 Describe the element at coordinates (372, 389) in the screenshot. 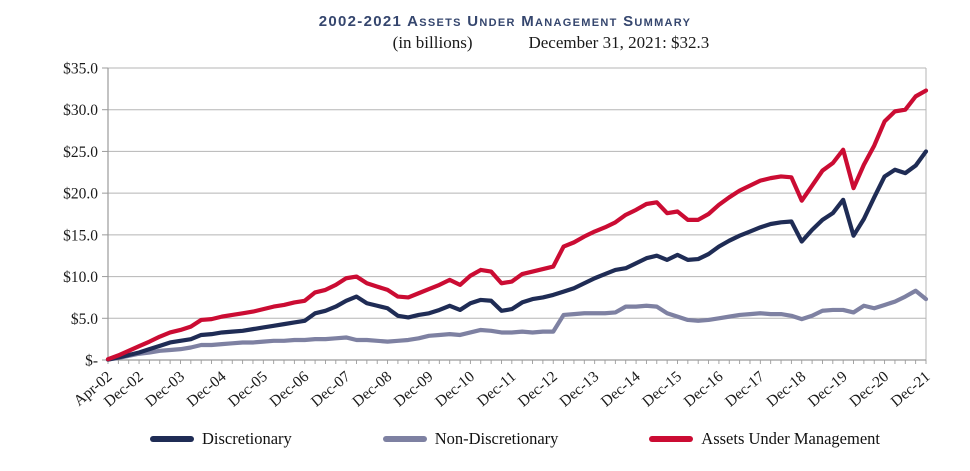

I see `x-axis-label: Dec-08` at that location.